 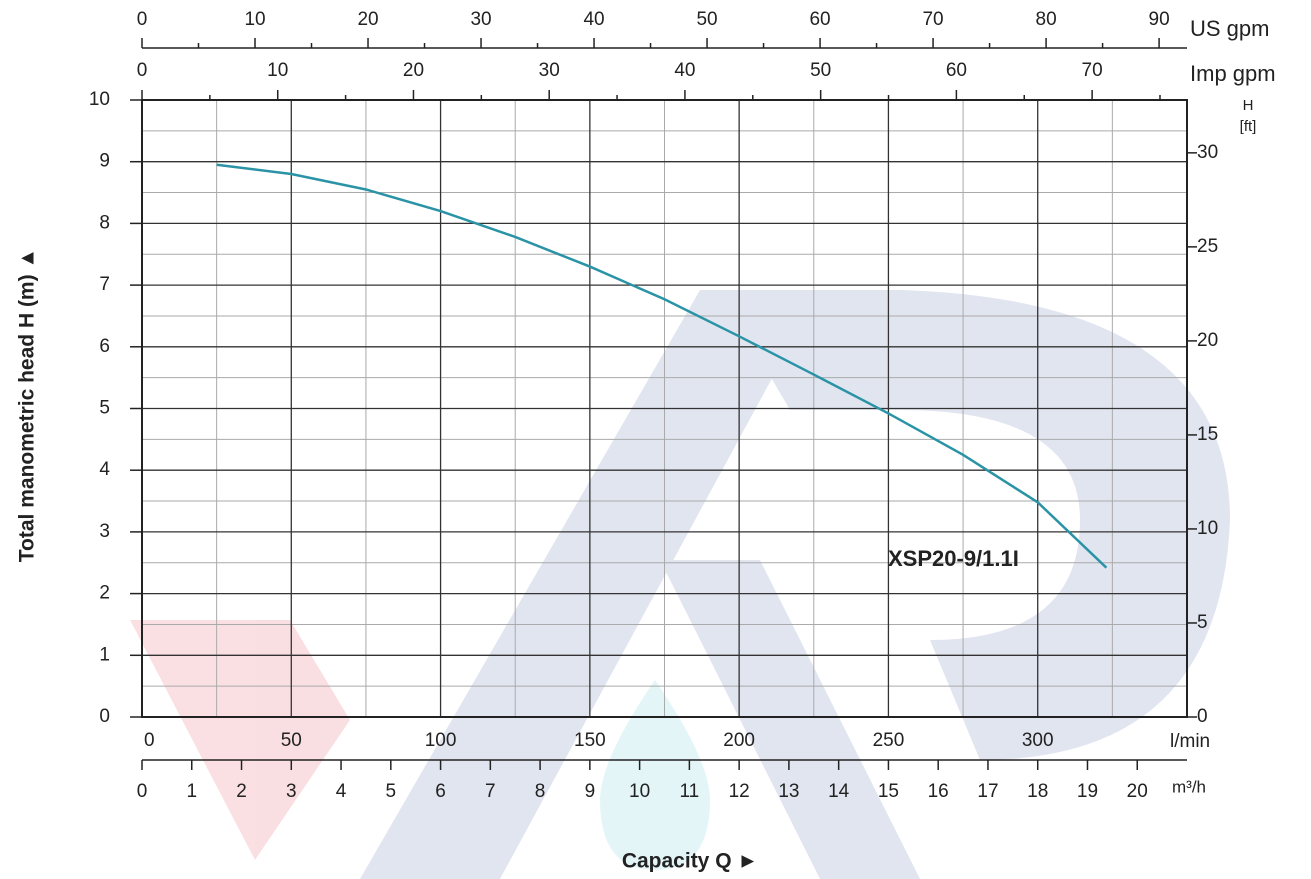 What do you see at coordinates (1202, 716) in the screenshot?
I see `y2-tick-label: 0` at bounding box center [1202, 716].